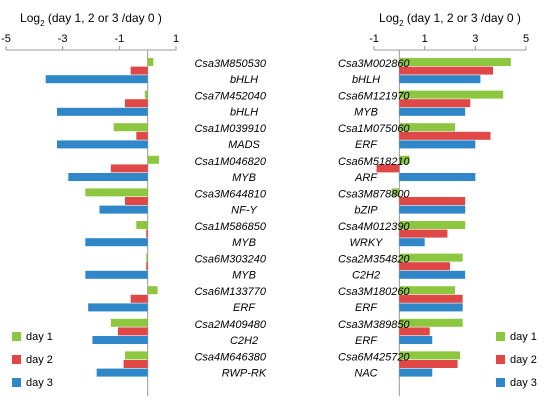 The height and width of the screenshot is (411, 550). I want to click on gene-id-label: Csa3M389850, so click(374, 325).